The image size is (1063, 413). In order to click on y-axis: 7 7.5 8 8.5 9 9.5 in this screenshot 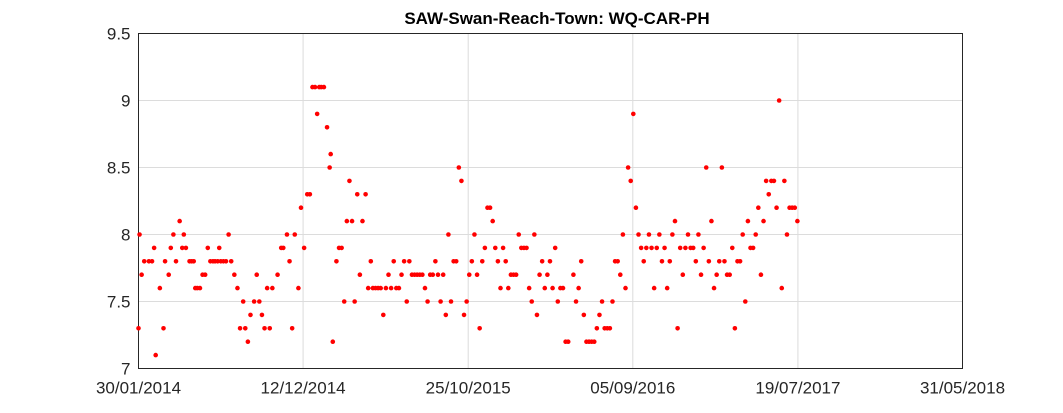, I will do `click(119, 202)`.